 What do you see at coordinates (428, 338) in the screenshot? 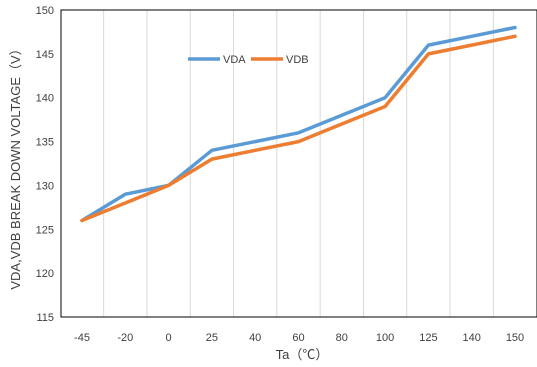
I see `x-tick-label: 125` at bounding box center [428, 338].